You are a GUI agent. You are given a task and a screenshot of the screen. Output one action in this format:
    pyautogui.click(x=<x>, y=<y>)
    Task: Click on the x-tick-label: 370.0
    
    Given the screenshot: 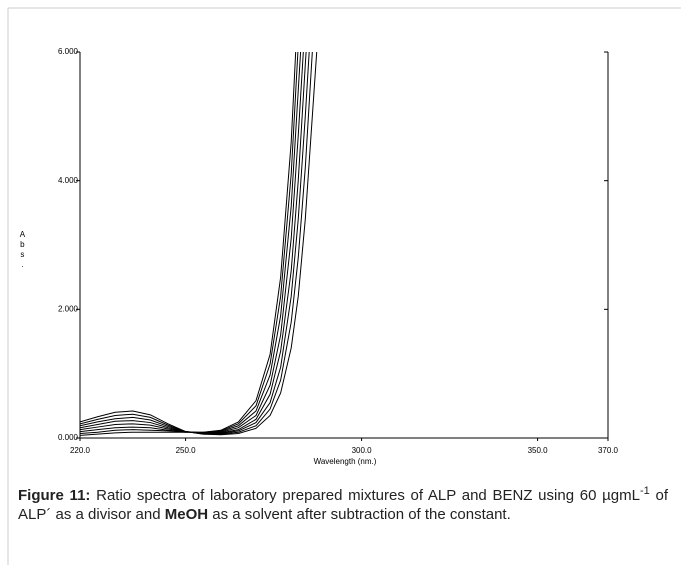 What is the action you would take?
    pyautogui.click(x=608, y=450)
    